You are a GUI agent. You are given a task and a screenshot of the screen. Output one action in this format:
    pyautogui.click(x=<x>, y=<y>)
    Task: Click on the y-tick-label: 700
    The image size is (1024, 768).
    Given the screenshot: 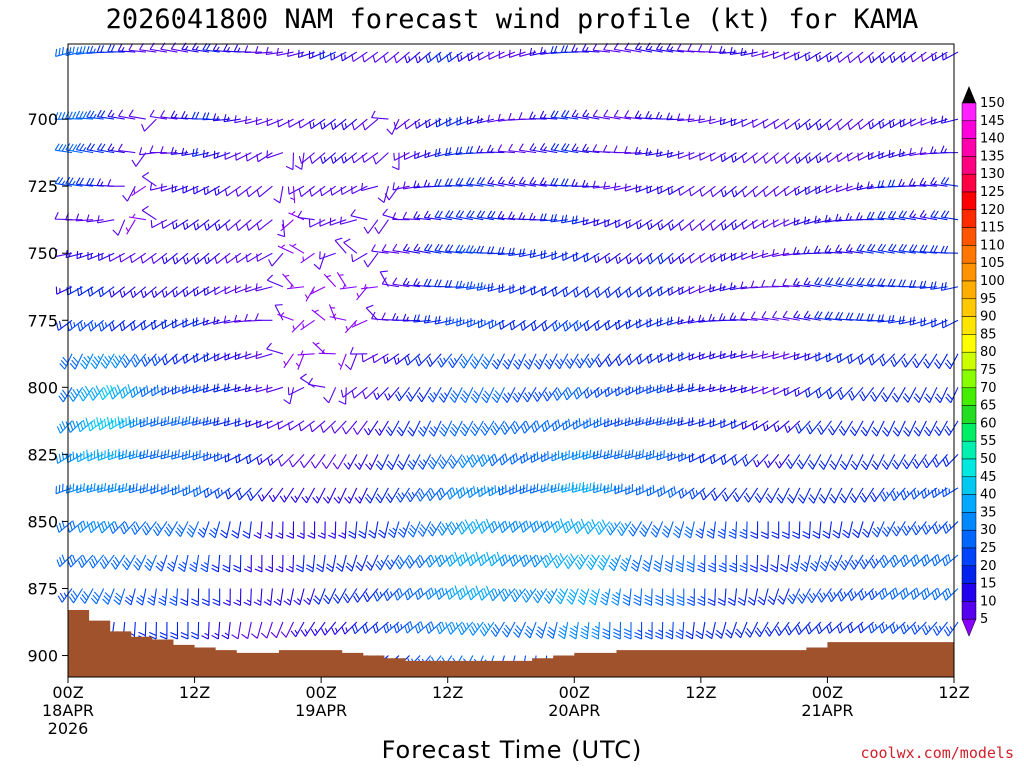 What is the action you would take?
    pyautogui.click(x=42, y=119)
    